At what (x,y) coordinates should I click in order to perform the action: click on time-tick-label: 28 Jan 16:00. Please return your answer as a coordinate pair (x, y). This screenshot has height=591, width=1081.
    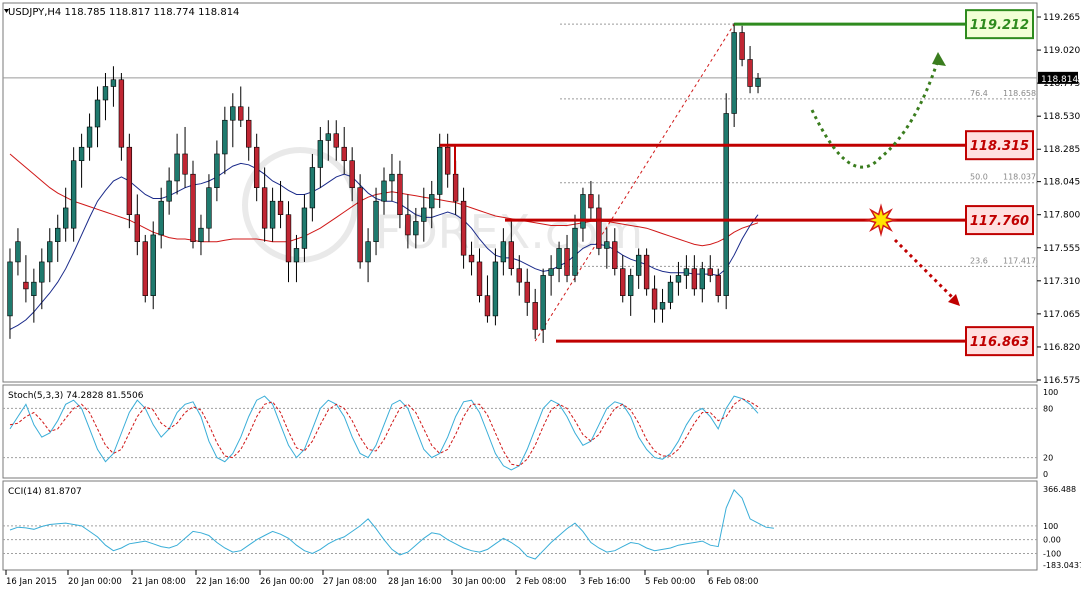
    Looking at the image, I should click on (415, 582).